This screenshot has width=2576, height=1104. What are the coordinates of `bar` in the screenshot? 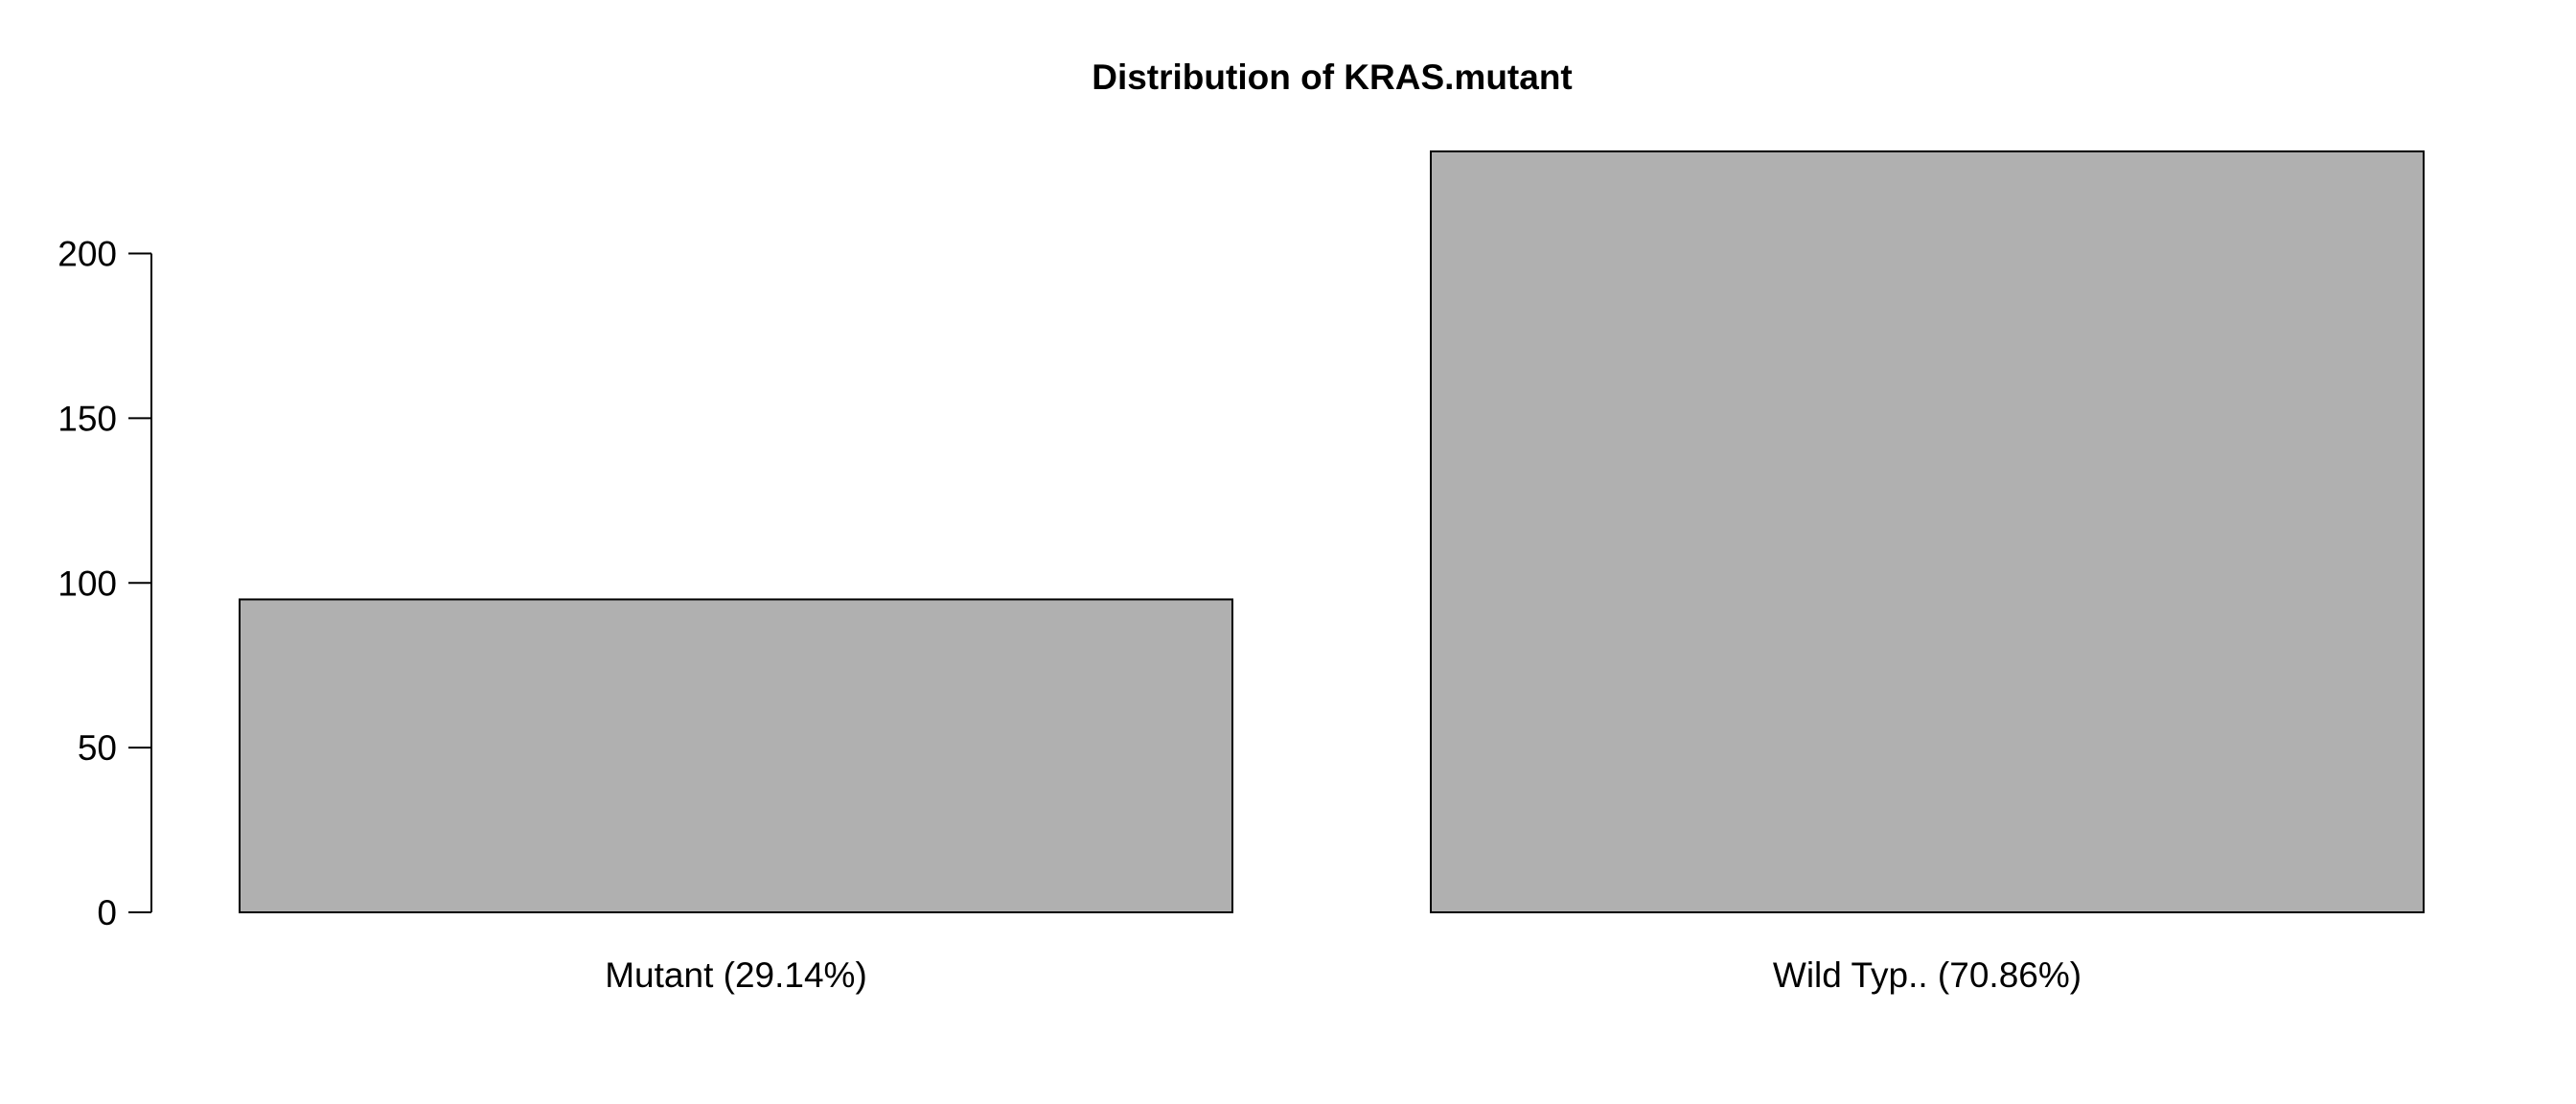 It's located at (736, 755).